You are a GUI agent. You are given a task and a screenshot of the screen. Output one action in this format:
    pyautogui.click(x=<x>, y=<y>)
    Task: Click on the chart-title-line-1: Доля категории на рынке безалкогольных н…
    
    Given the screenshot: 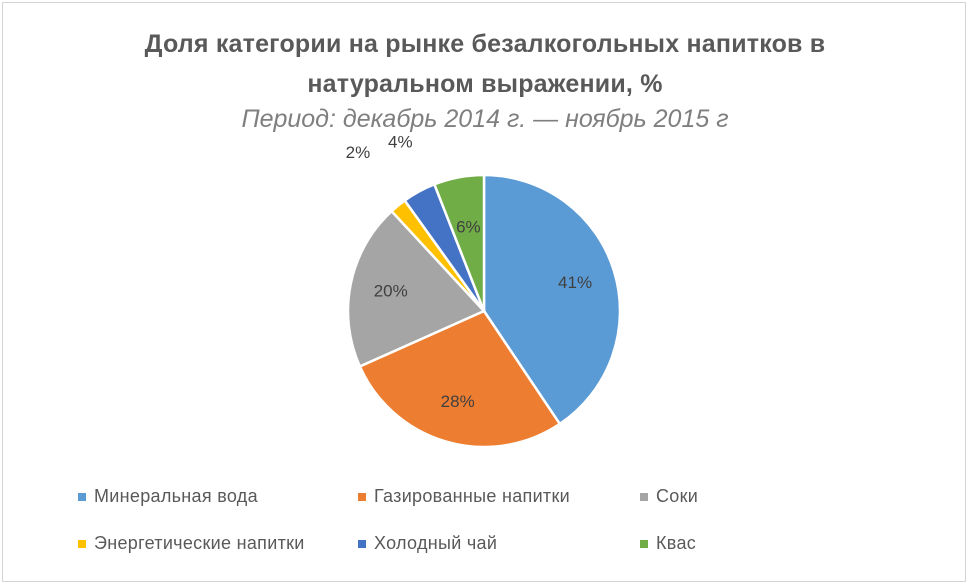 What is the action you would take?
    pyautogui.click(x=485, y=44)
    